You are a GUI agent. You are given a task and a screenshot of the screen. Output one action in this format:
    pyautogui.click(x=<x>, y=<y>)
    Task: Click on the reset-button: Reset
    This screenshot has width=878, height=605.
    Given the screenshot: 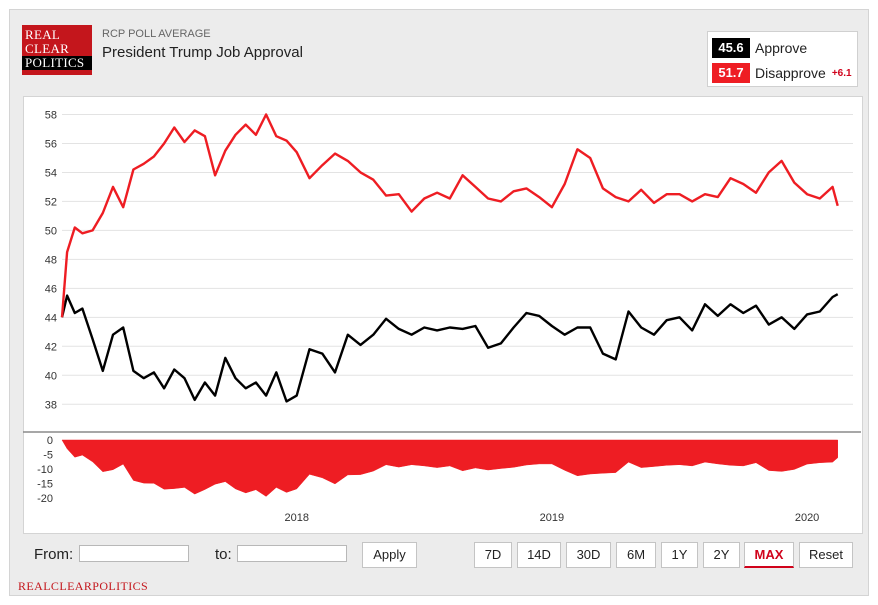 What is the action you would take?
    pyautogui.click(x=826, y=555)
    